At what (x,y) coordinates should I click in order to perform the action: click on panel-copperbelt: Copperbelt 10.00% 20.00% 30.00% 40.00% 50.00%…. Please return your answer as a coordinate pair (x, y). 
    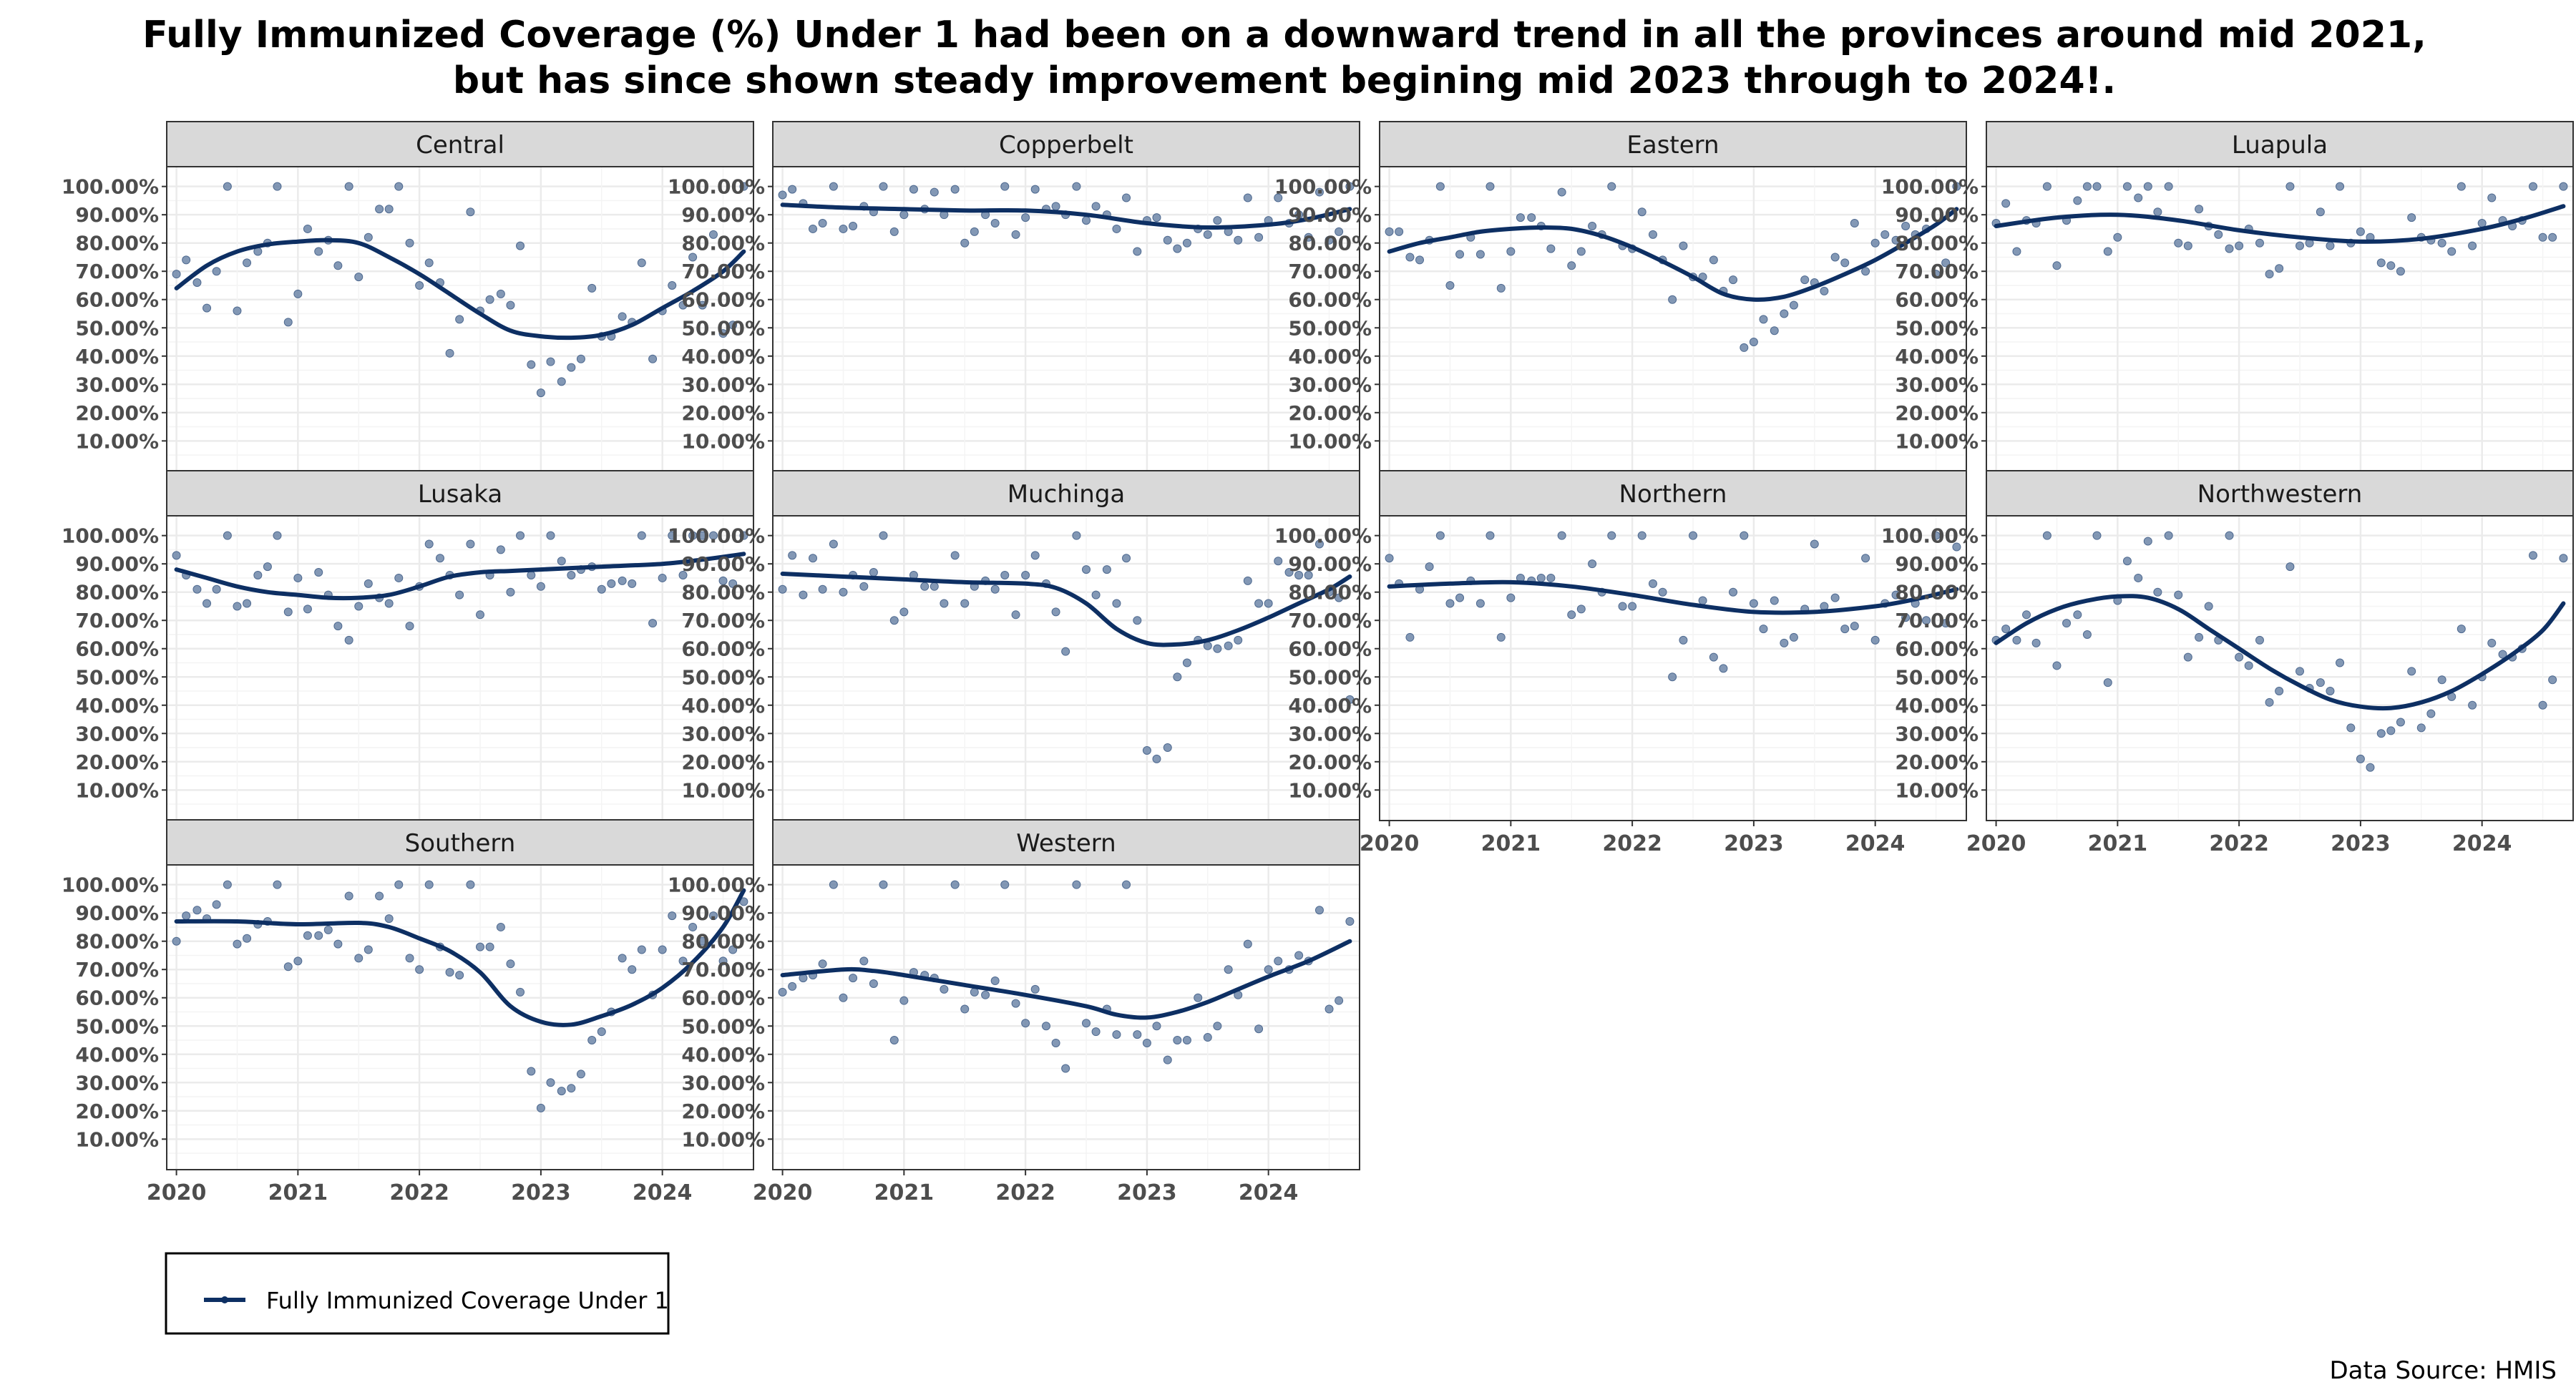
    Looking at the image, I should click on (1014, 297).